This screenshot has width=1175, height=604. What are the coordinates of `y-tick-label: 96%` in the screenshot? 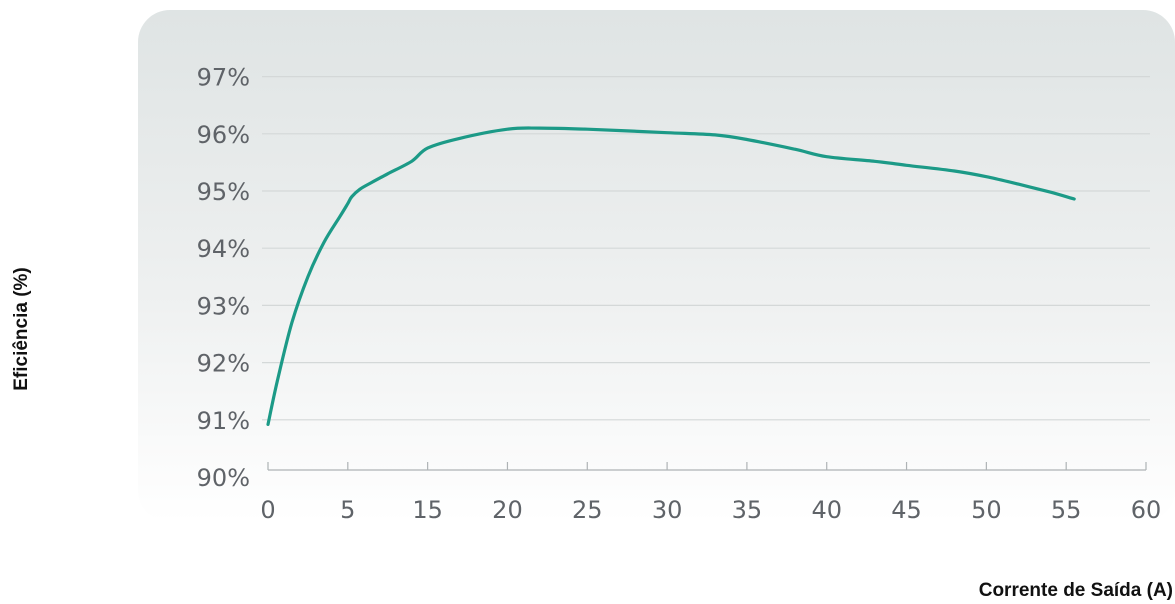 It's located at (223, 135).